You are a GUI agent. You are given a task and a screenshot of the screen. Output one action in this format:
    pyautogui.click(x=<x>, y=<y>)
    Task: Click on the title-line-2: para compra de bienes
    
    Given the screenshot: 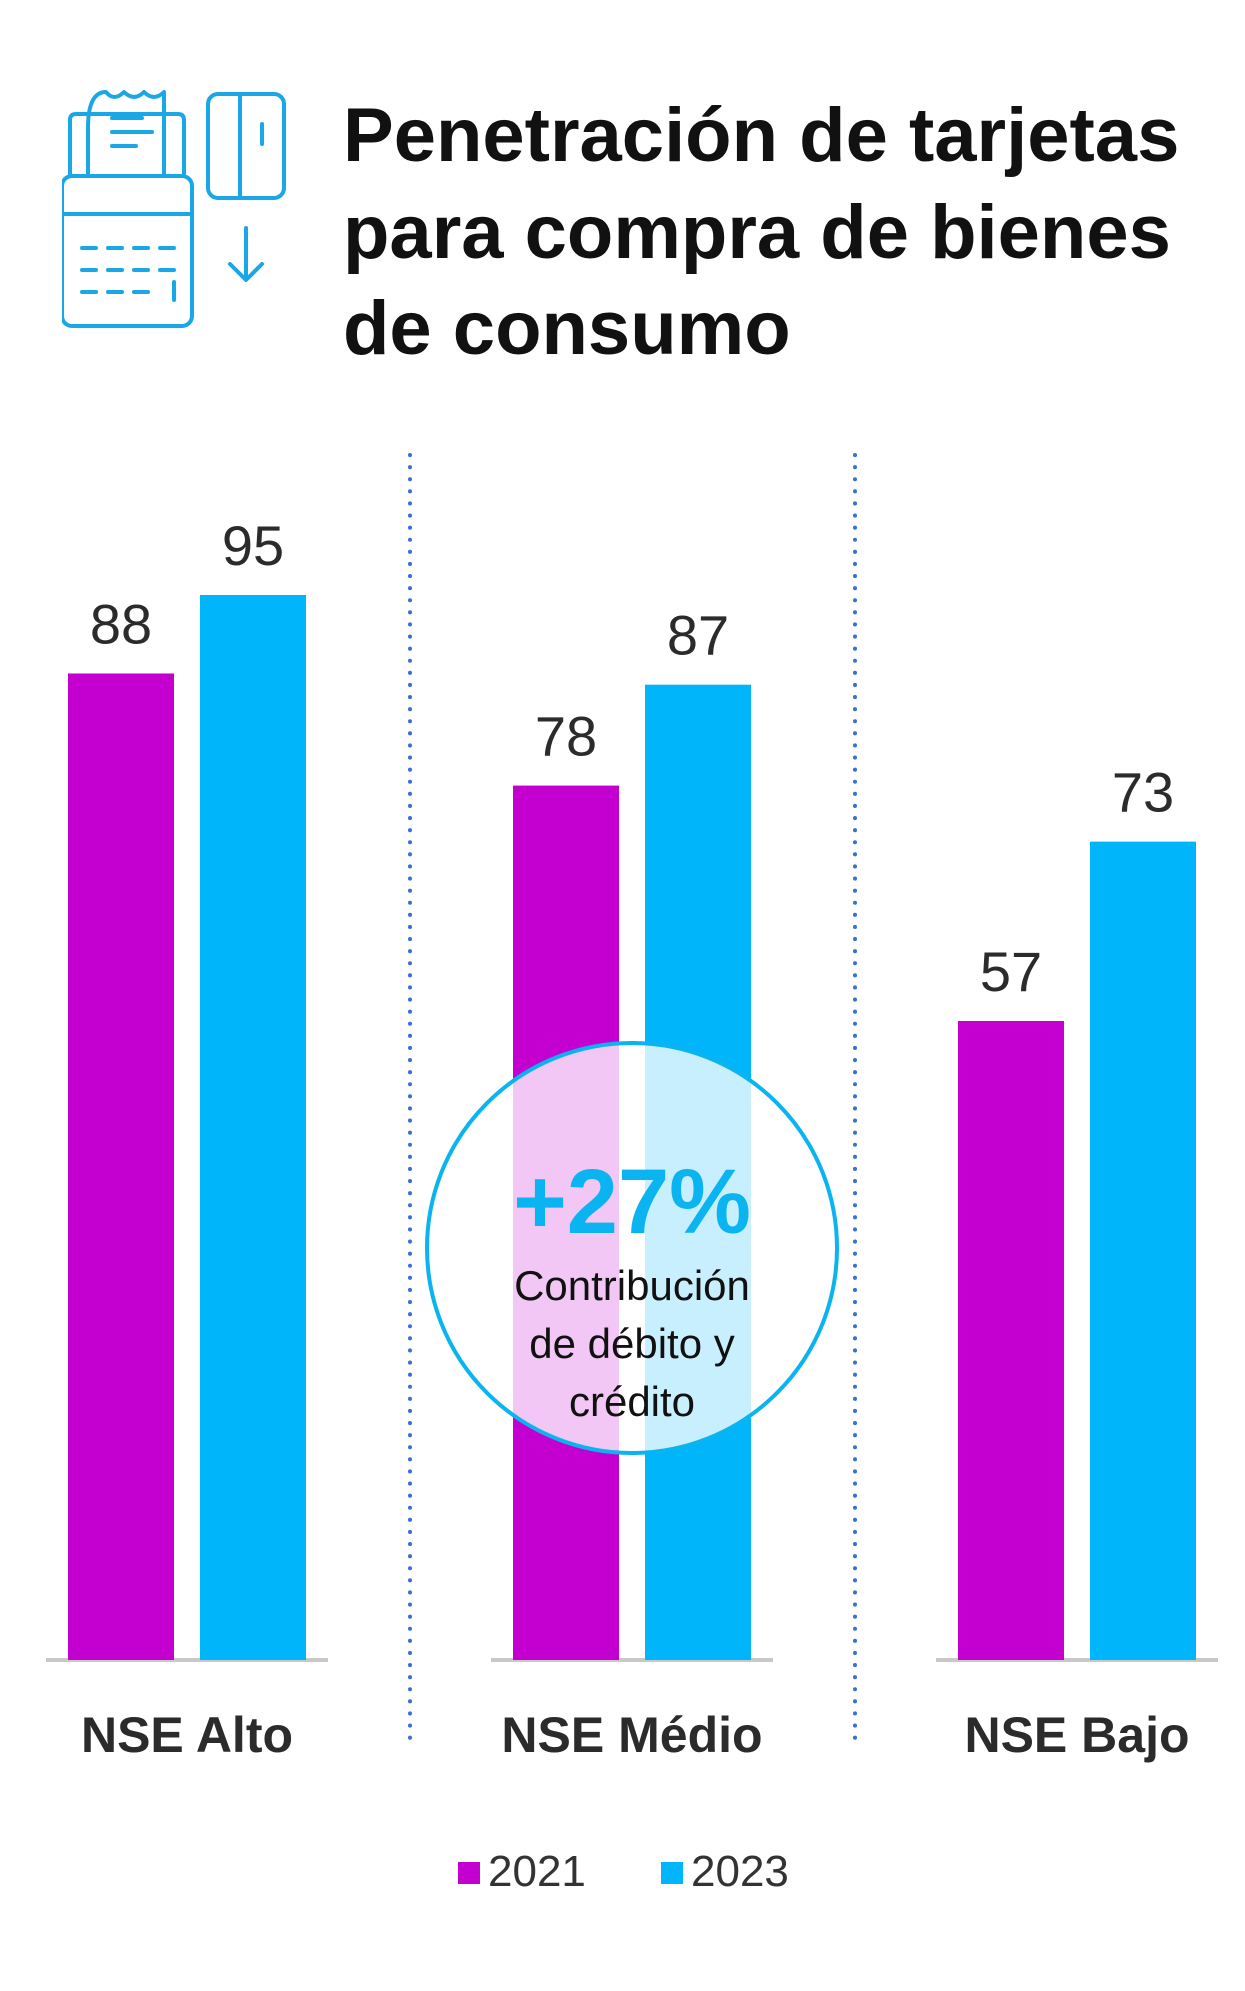 What is the action you would take?
    pyautogui.click(x=757, y=232)
    